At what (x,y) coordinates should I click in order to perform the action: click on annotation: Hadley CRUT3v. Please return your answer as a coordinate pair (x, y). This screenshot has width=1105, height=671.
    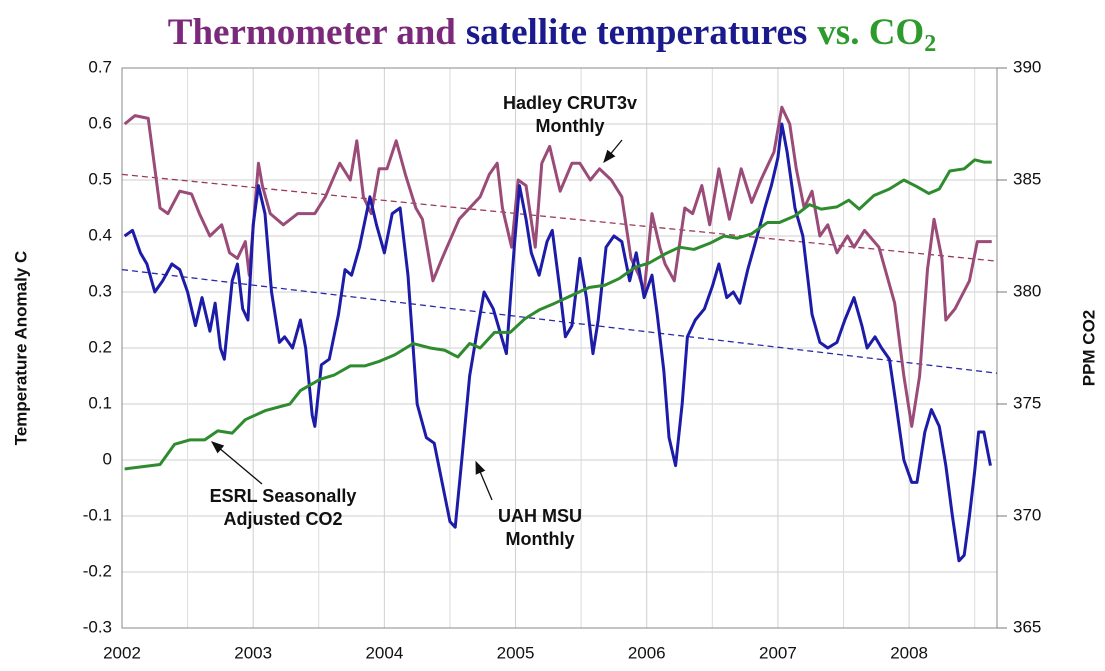
    Looking at the image, I should click on (570, 103).